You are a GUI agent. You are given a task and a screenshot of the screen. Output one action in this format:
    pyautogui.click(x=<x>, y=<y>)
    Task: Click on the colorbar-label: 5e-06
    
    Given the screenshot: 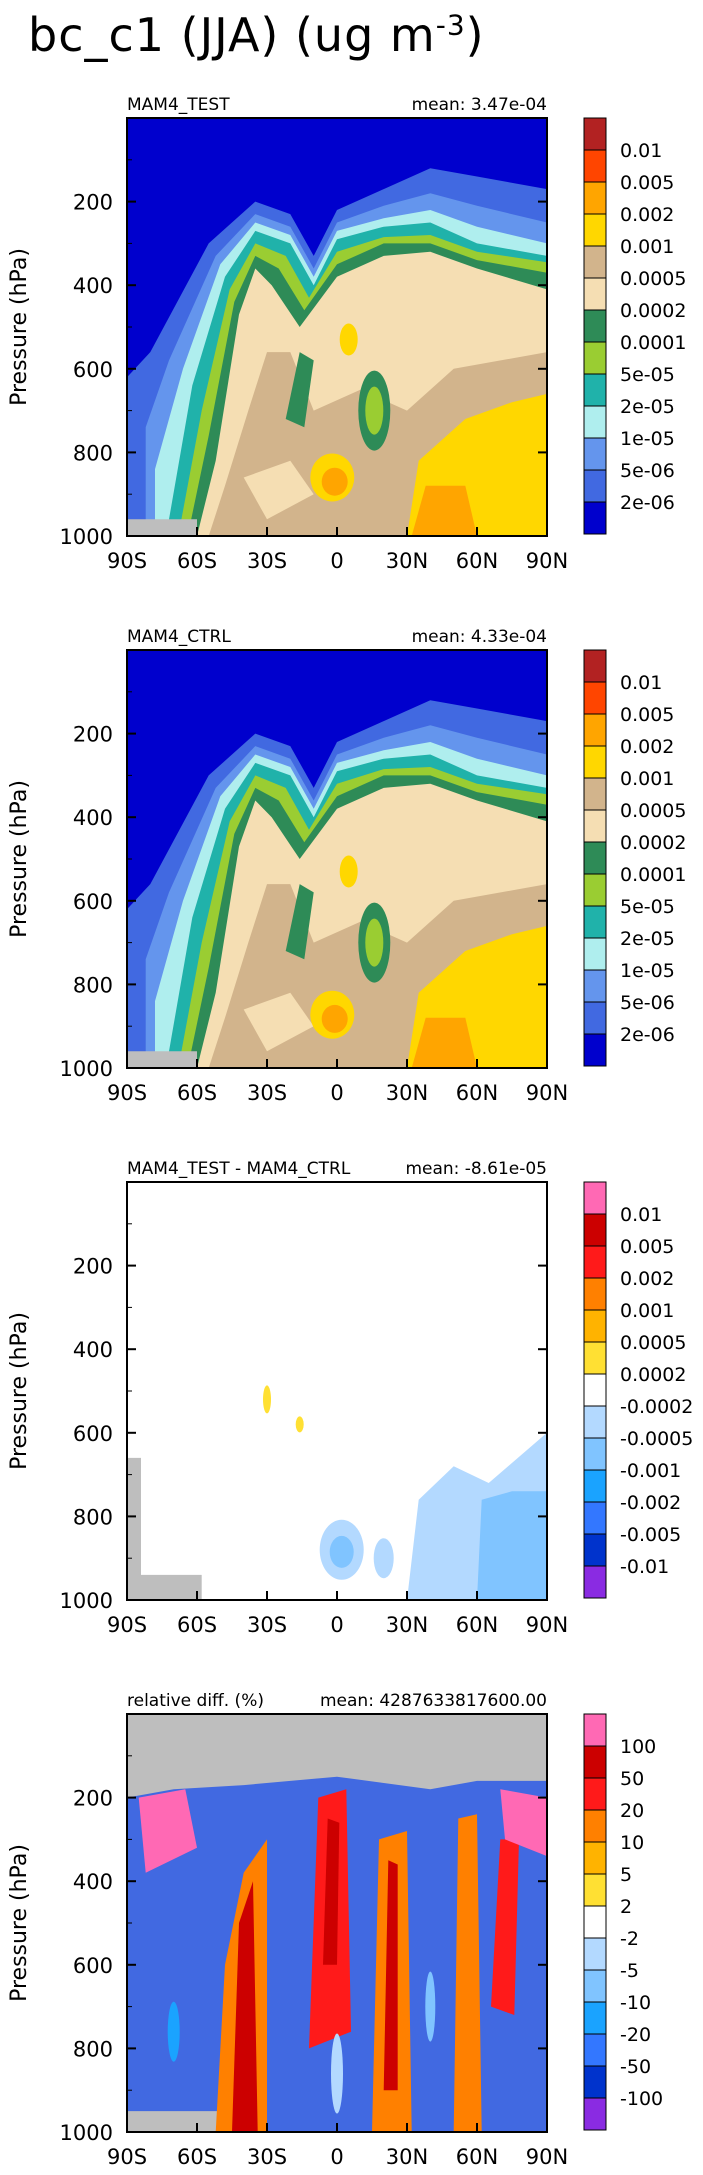 What is the action you would take?
    pyautogui.click(x=647, y=471)
    